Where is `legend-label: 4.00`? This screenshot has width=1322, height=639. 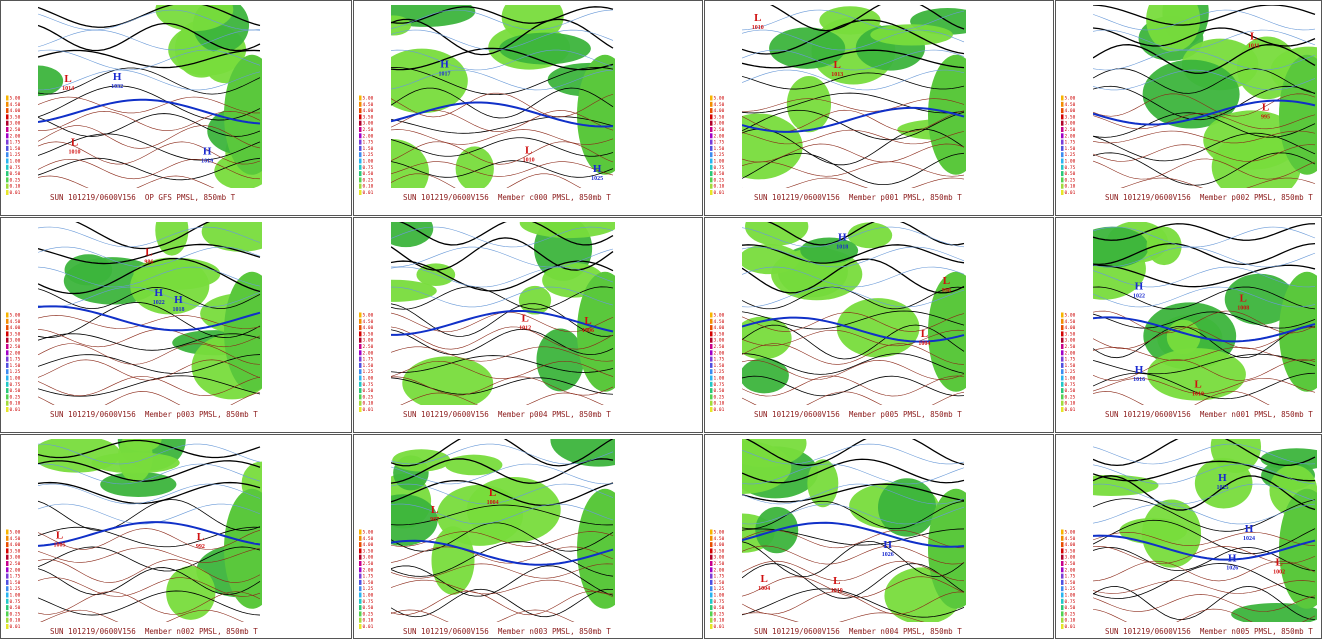 legend-label: 4.00 is located at coordinates (719, 328).